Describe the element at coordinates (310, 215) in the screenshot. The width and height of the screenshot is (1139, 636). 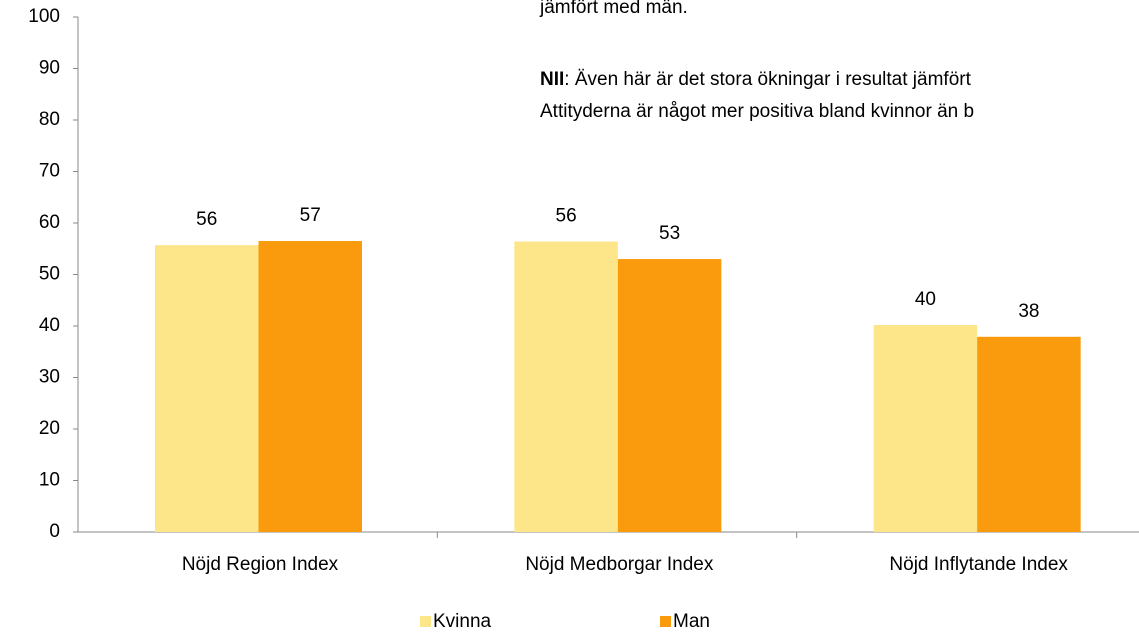
I see `data-label: 57` at that location.